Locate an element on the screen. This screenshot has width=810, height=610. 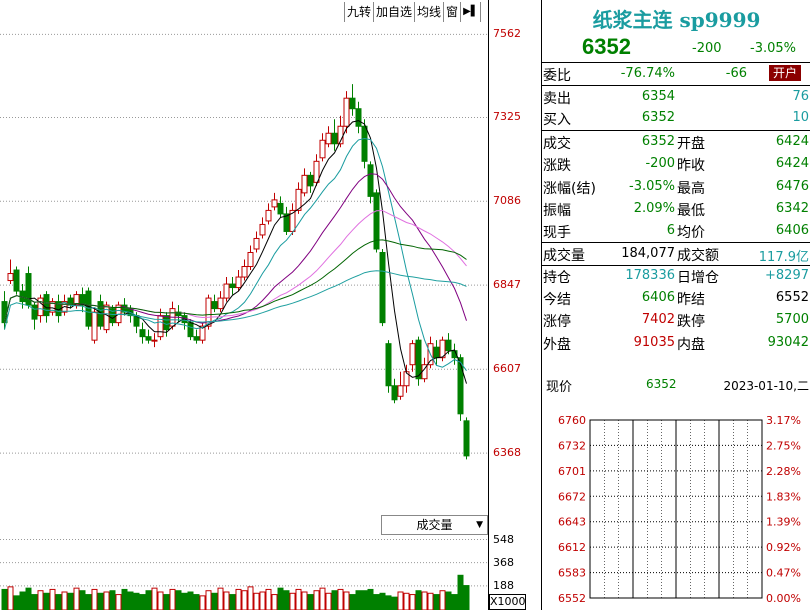
toolbar-window-button: 窗 is located at coordinates (453, 12).